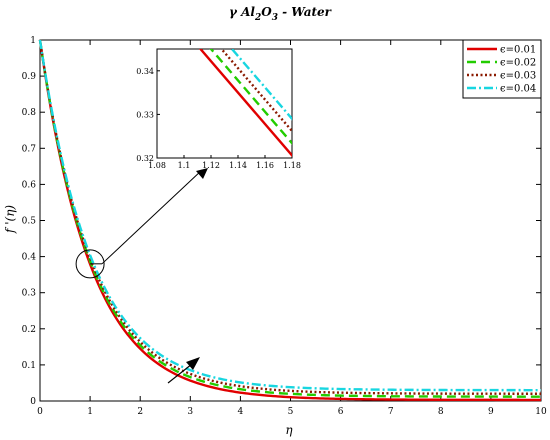 Image resolution: width=550 pixels, height=440 pixels. I want to click on legend-label: ϵ=0.01, so click(518, 50).